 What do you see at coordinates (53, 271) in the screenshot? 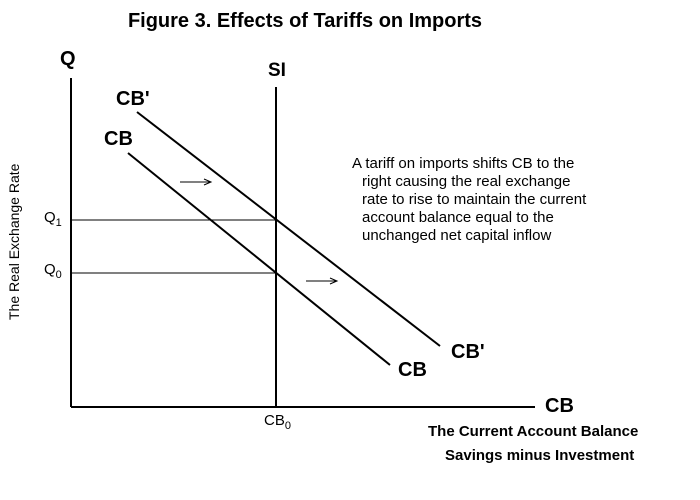
I see `q0-tick-label: Q0` at bounding box center [53, 271].